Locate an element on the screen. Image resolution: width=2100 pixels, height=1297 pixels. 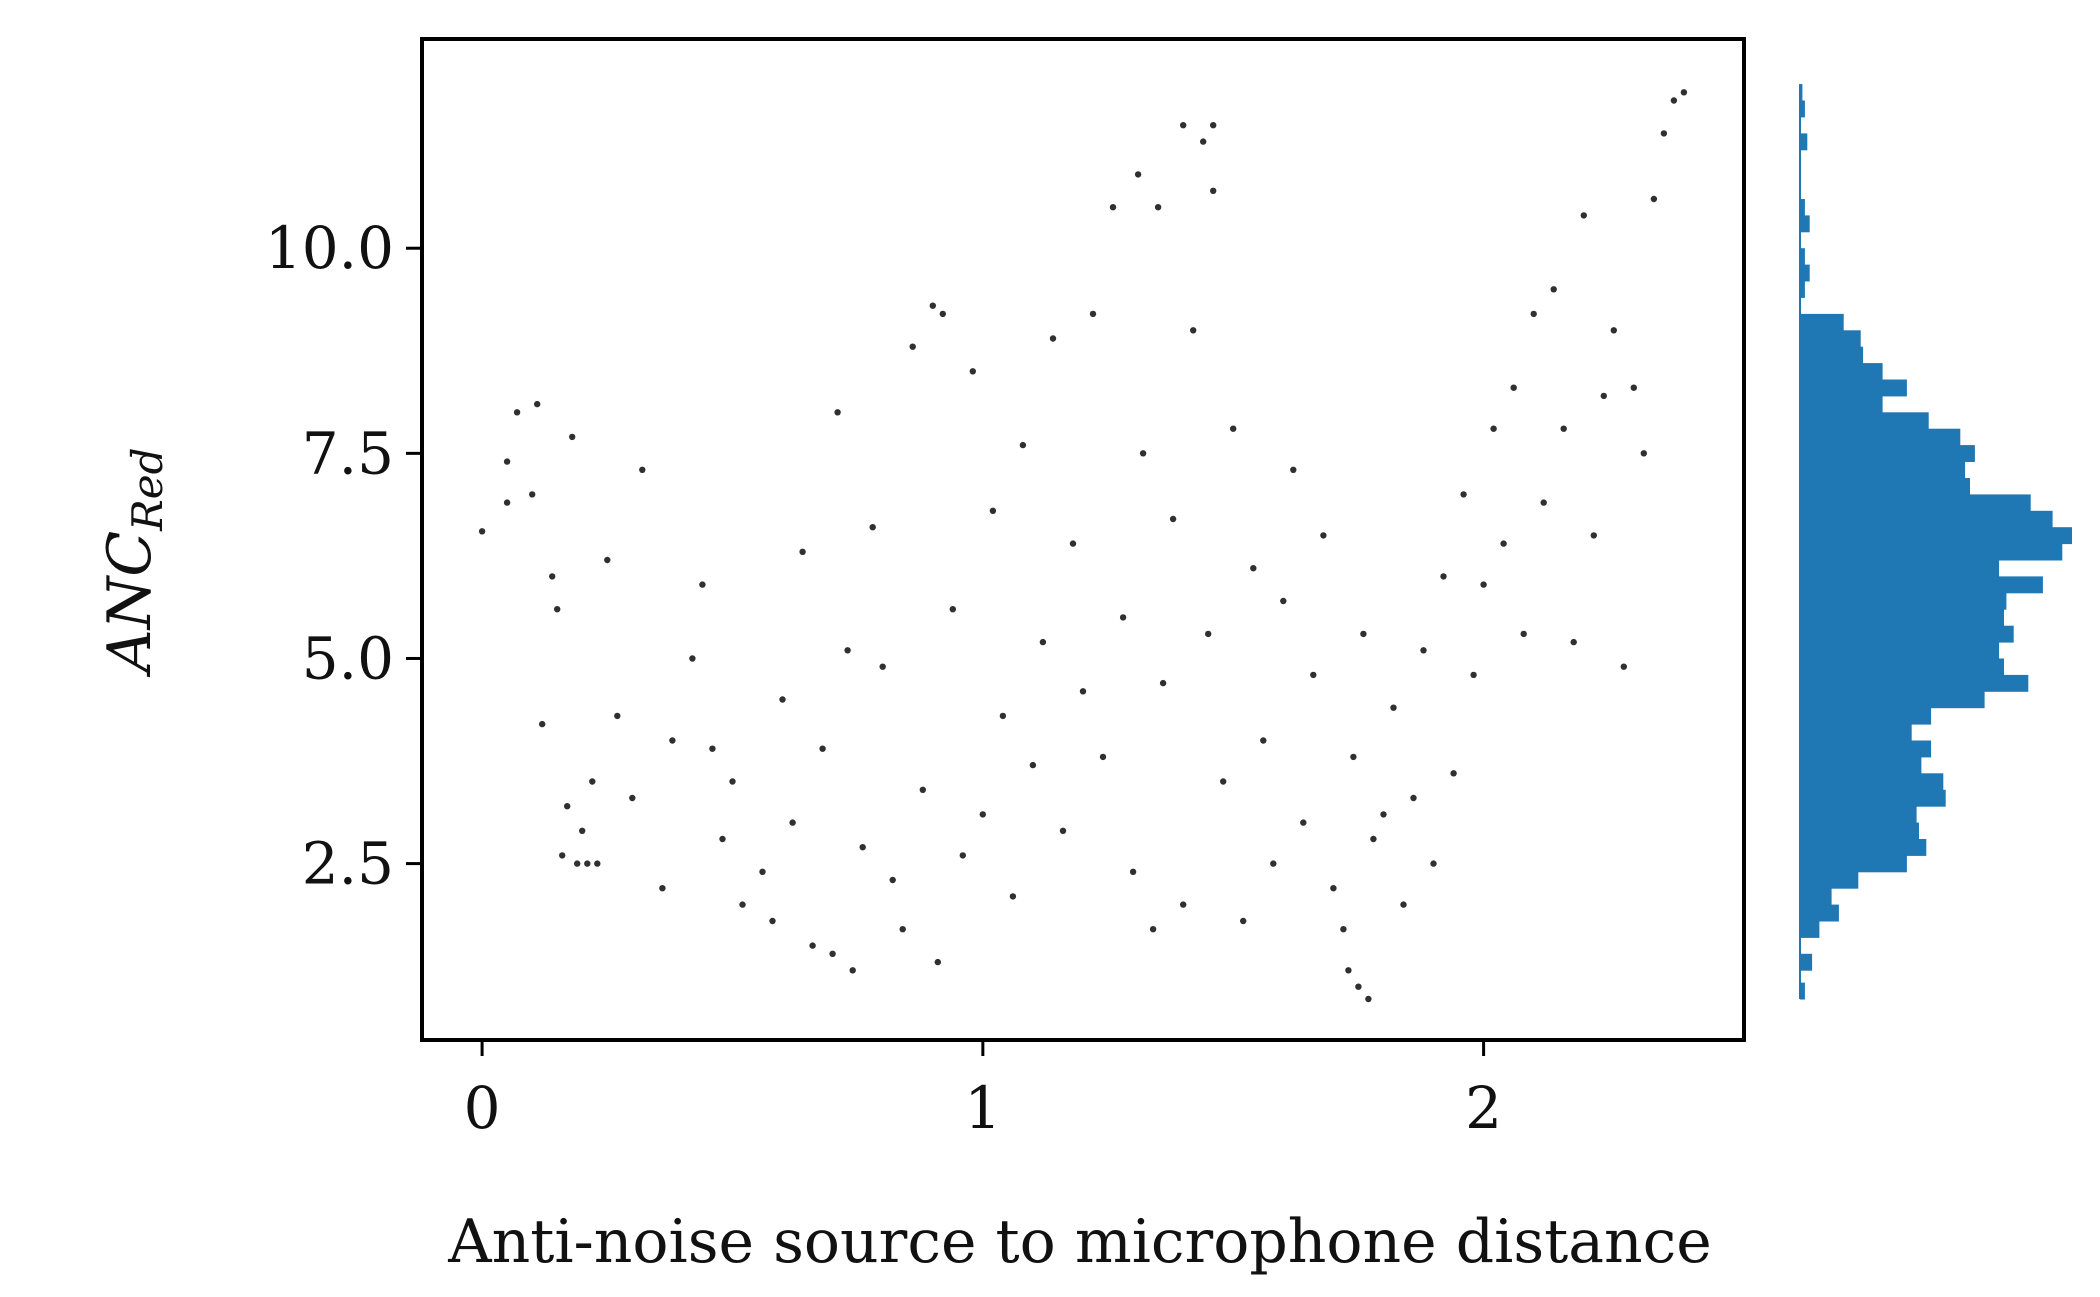
y-tick-label: 2.5 is located at coordinates (348, 864).